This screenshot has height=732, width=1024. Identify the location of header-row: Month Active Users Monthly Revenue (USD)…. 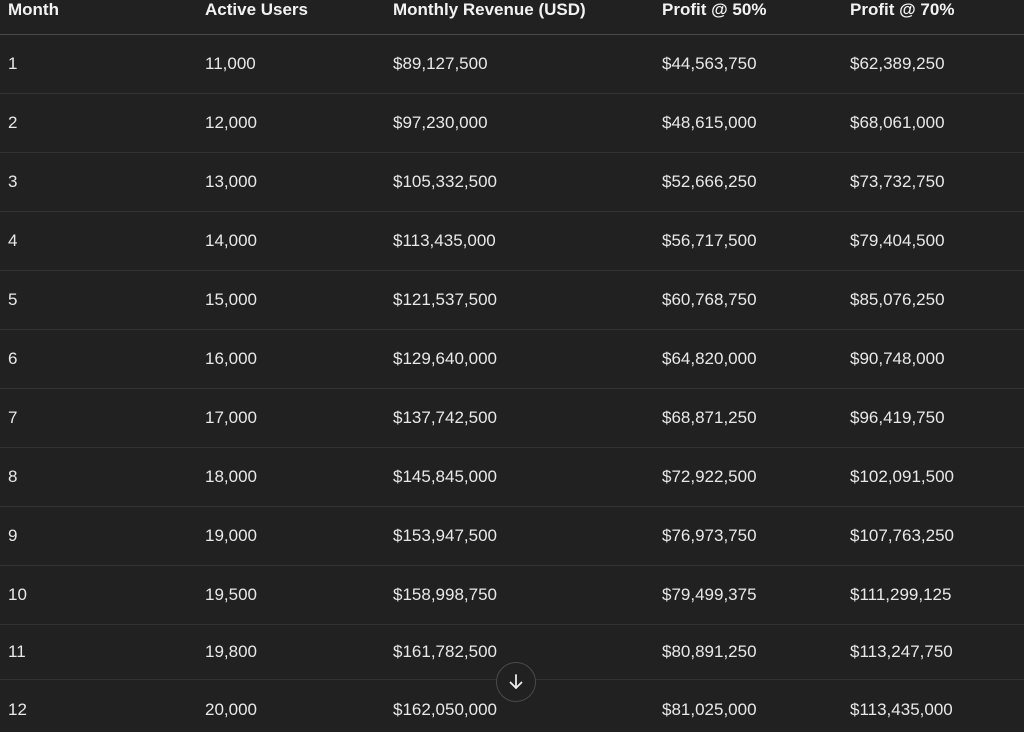
(512, 17).